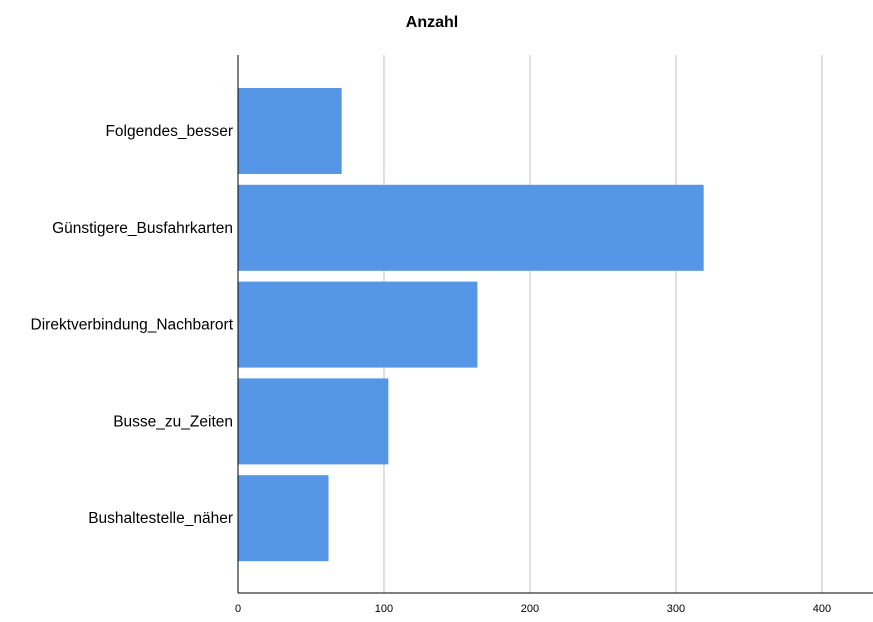 The height and width of the screenshot is (622, 873). Describe the element at coordinates (142, 228) in the screenshot. I see `category-label: Günstigere_Busfahrkarten` at that location.